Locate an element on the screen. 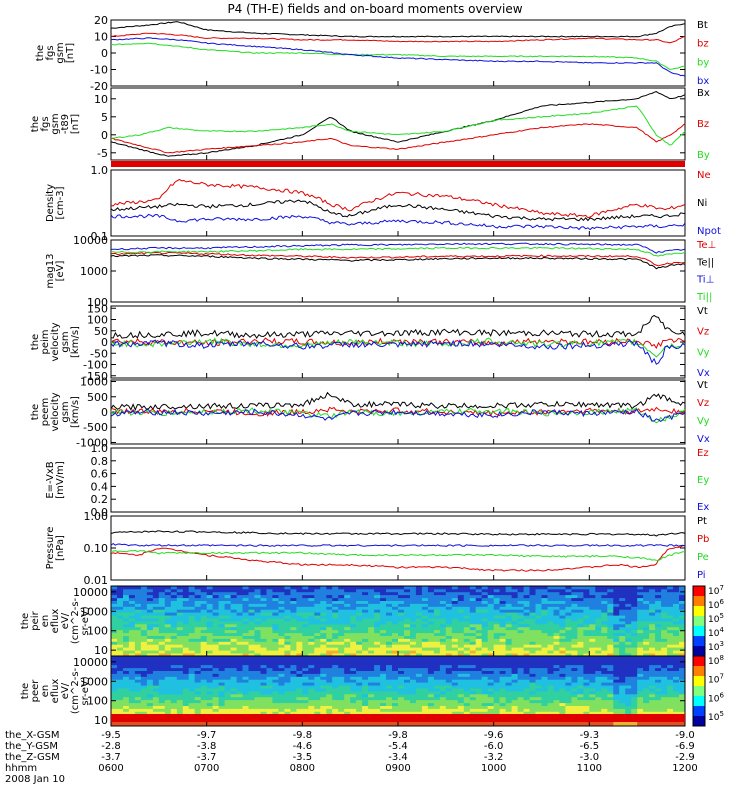  y-axis-label: Density is located at coordinates (50, 203).